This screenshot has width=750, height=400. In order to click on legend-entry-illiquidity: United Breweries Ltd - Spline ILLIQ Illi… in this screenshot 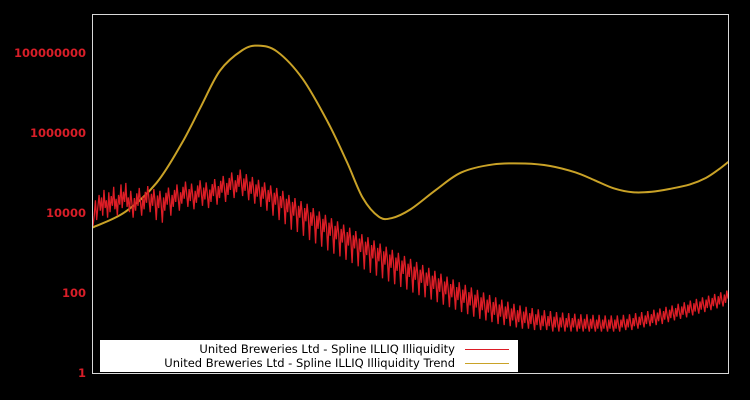, I will do `click(309, 349)`.